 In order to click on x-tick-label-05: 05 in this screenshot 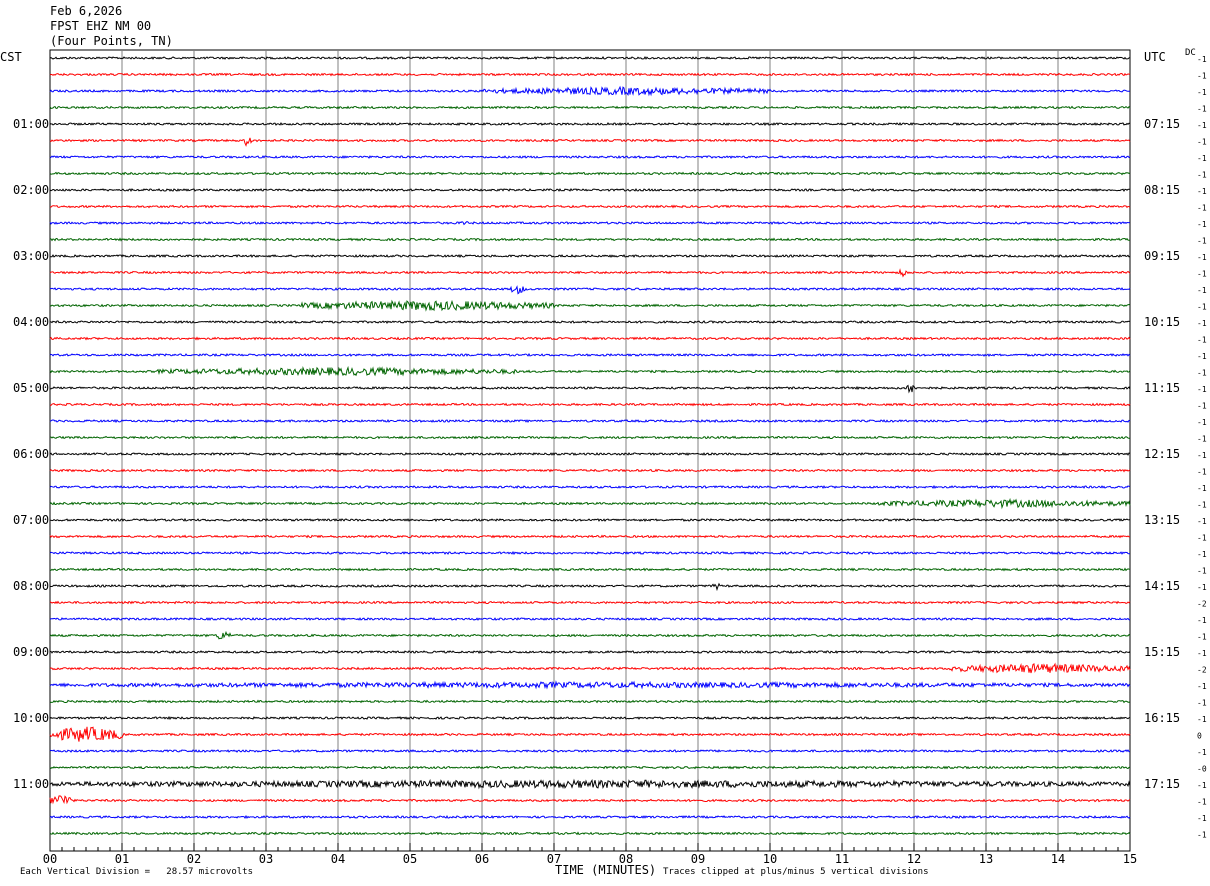, I will do `click(410, 859)`.